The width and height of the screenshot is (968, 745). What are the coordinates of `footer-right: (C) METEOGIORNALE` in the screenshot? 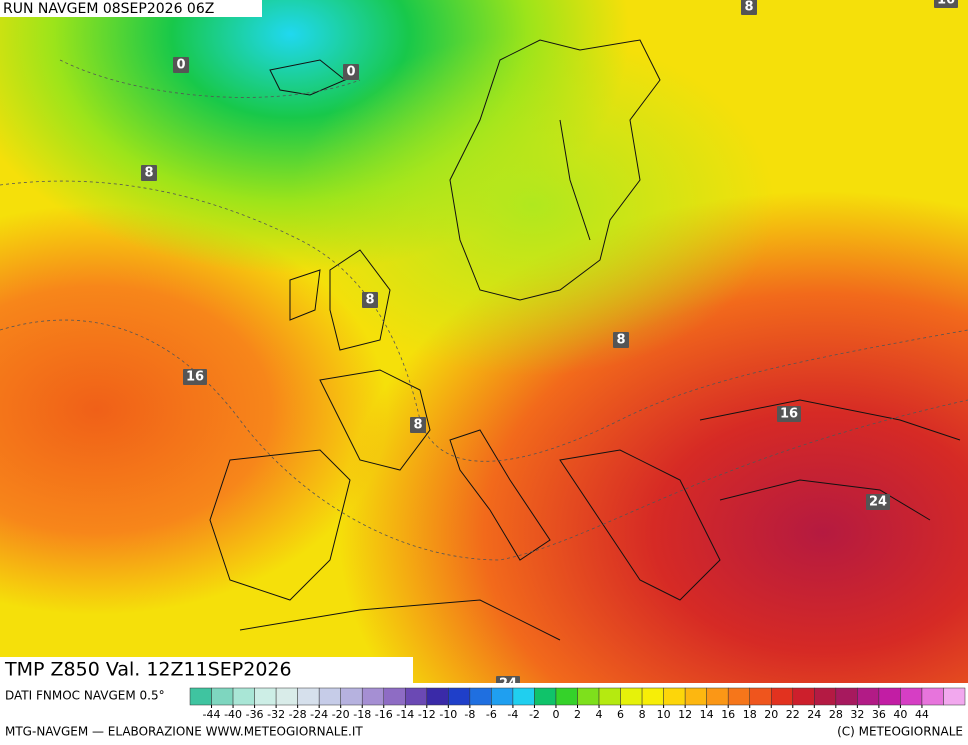 It's located at (900, 732).